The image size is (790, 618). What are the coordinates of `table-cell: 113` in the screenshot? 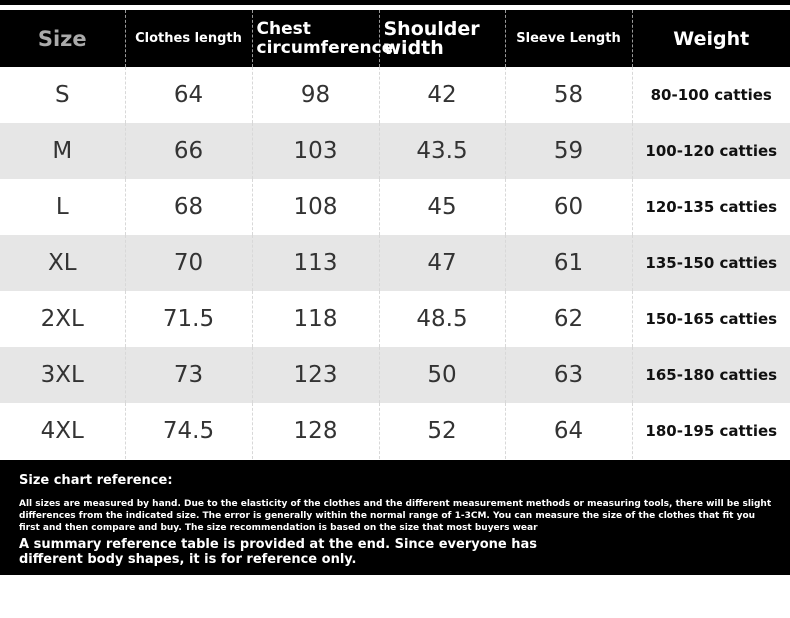 It's located at (315, 263).